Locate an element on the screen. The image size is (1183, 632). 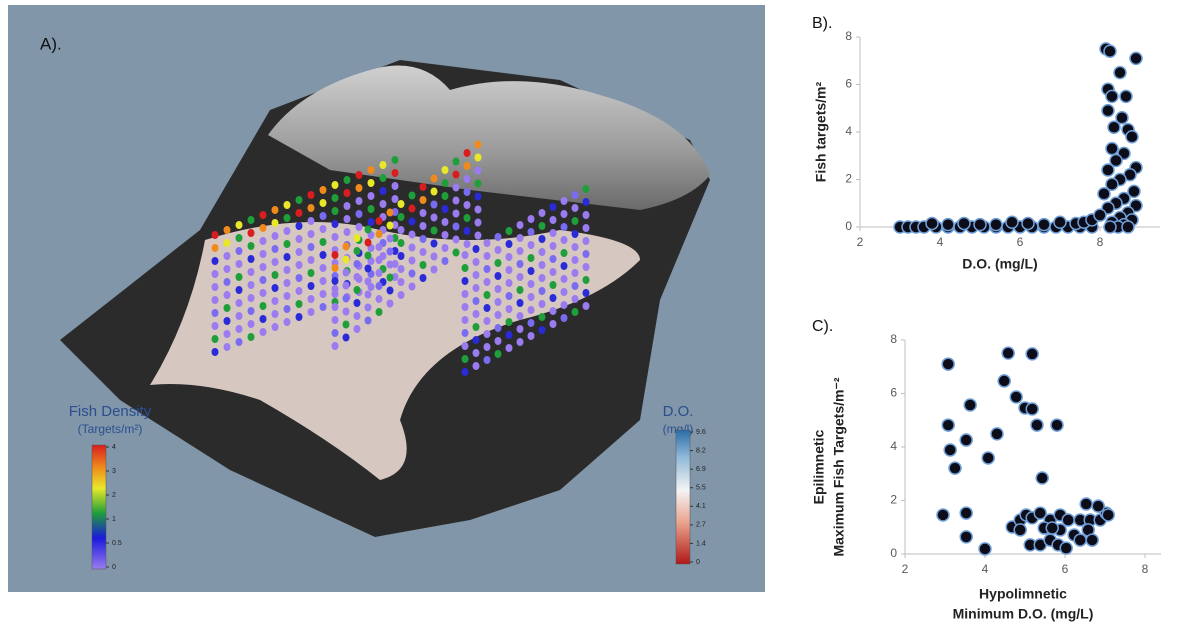
y-tick-label: 2 is located at coordinates (893, 500).